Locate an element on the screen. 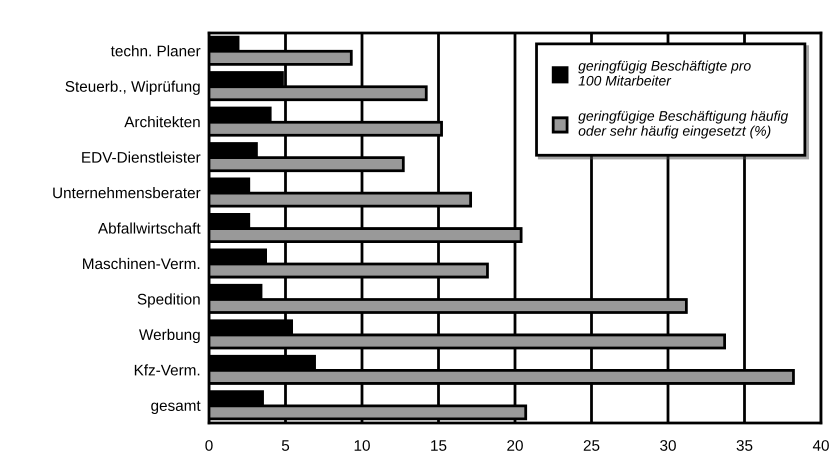  x-tick-label: 10 is located at coordinates (362, 445).